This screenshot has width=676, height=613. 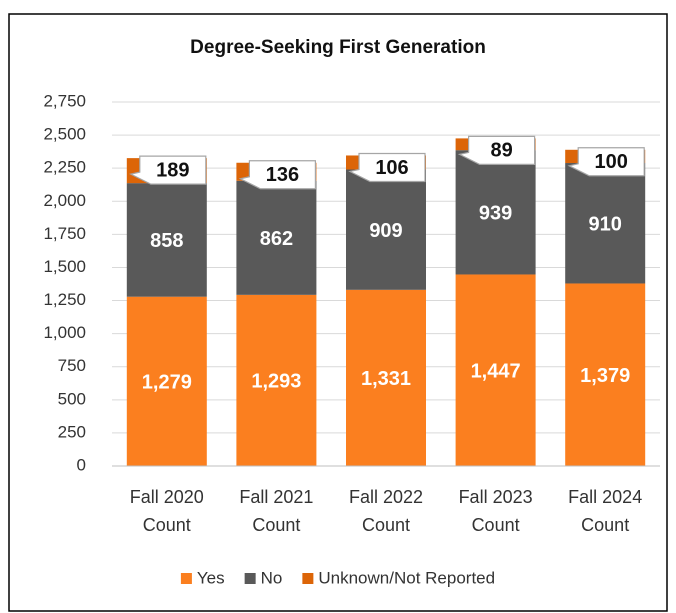 What do you see at coordinates (64, 100) in the screenshot?
I see `y-tick-label: 2,750` at bounding box center [64, 100].